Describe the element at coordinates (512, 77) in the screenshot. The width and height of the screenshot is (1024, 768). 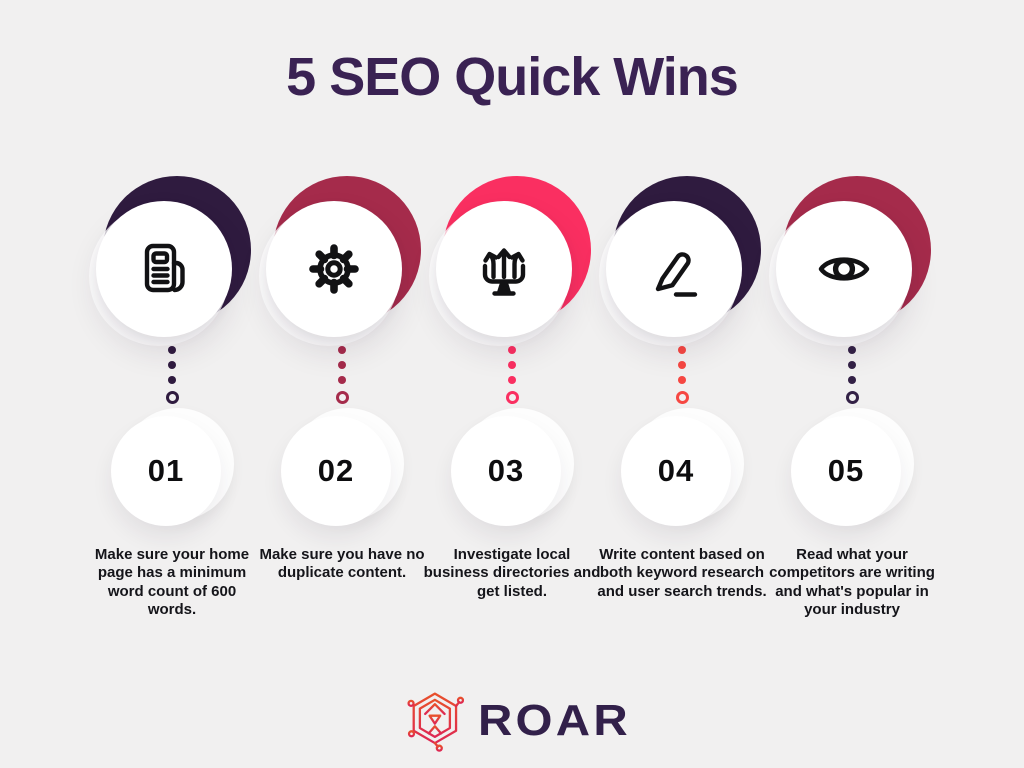
I see `page-title: 5 SEO Quick Wins` at that location.